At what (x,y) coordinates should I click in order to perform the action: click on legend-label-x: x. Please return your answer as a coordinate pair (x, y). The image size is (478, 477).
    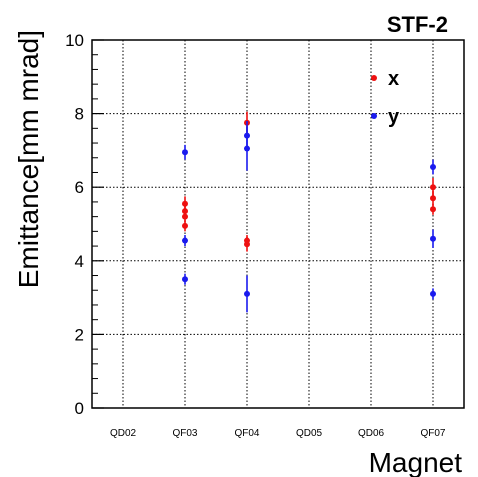
    Looking at the image, I should click on (393, 79).